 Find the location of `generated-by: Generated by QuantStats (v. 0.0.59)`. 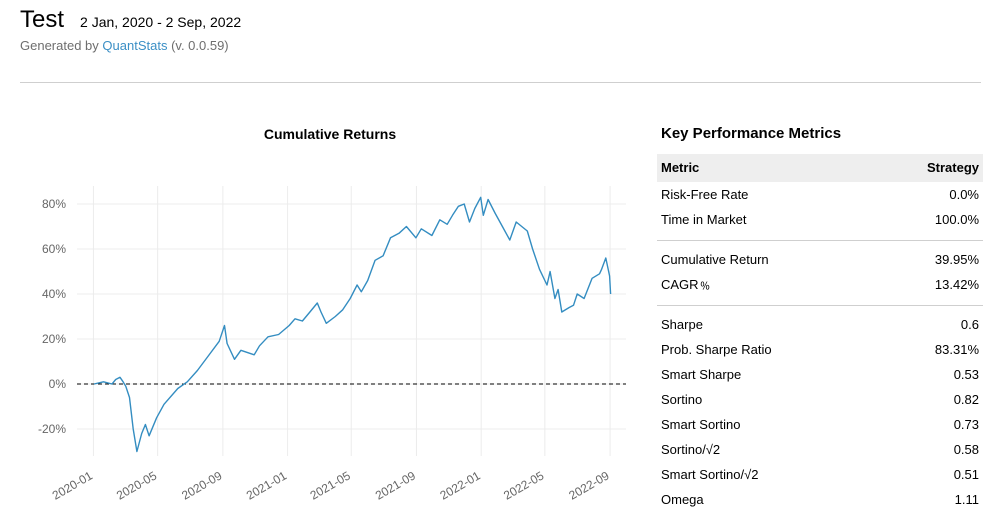

generated-by: Generated by QuantStats (v. 0.0.59) is located at coordinates (130, 45).